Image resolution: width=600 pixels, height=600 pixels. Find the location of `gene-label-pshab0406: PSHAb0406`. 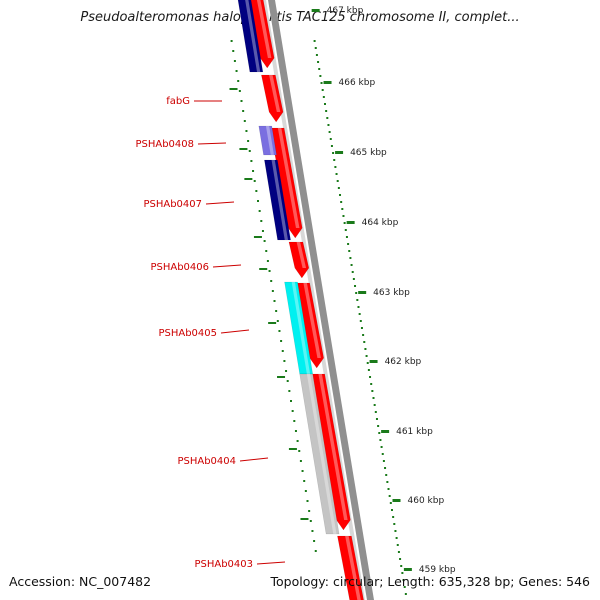

gene-label-pshab0406: PSHAb0406 is located at coordinates (179, 267).